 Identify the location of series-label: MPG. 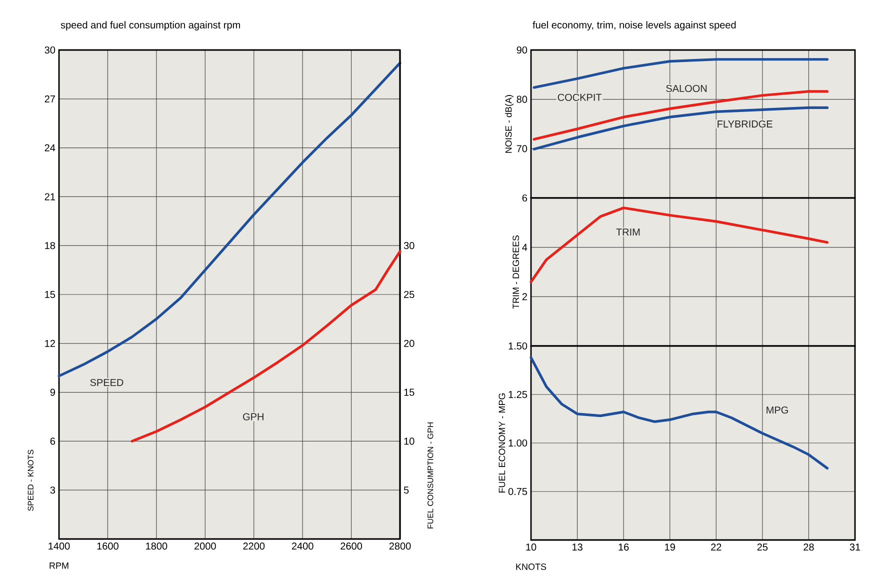
(777, 410).